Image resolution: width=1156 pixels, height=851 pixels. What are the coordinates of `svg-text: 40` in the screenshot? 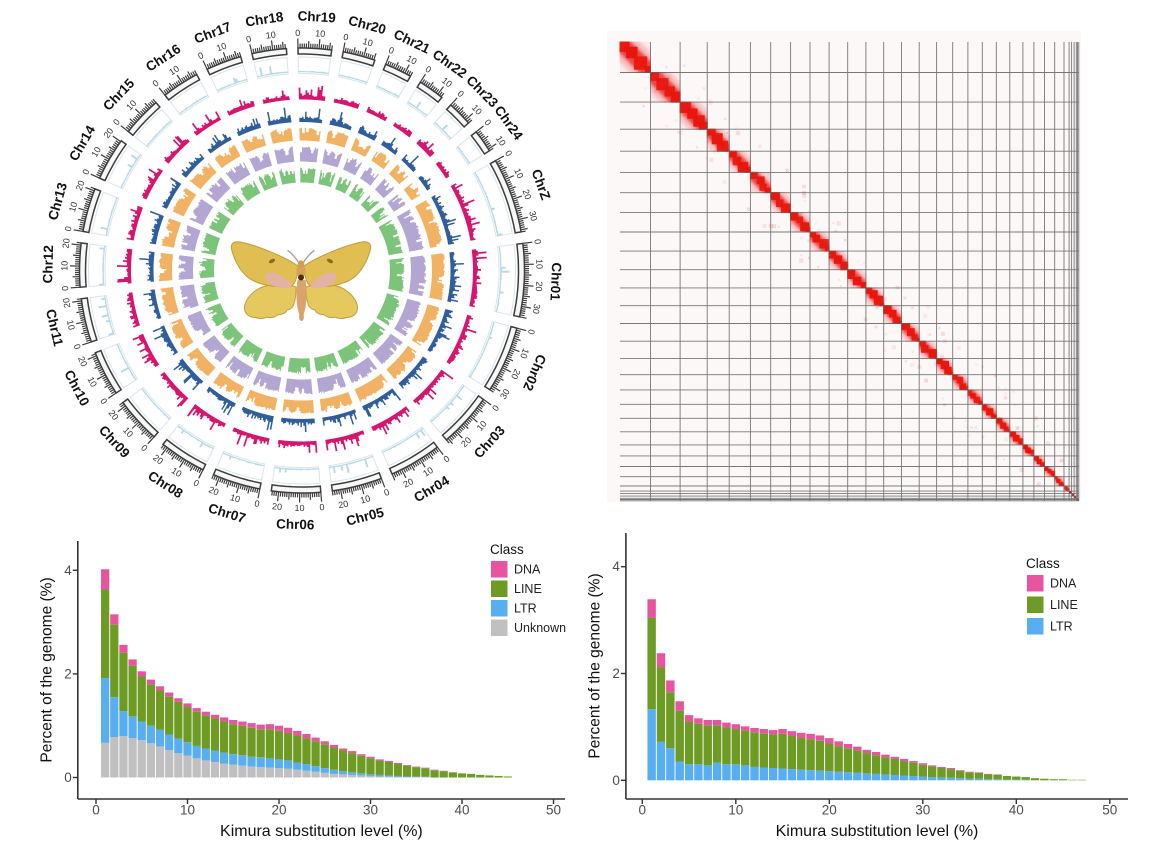 It's located at (461, 810).